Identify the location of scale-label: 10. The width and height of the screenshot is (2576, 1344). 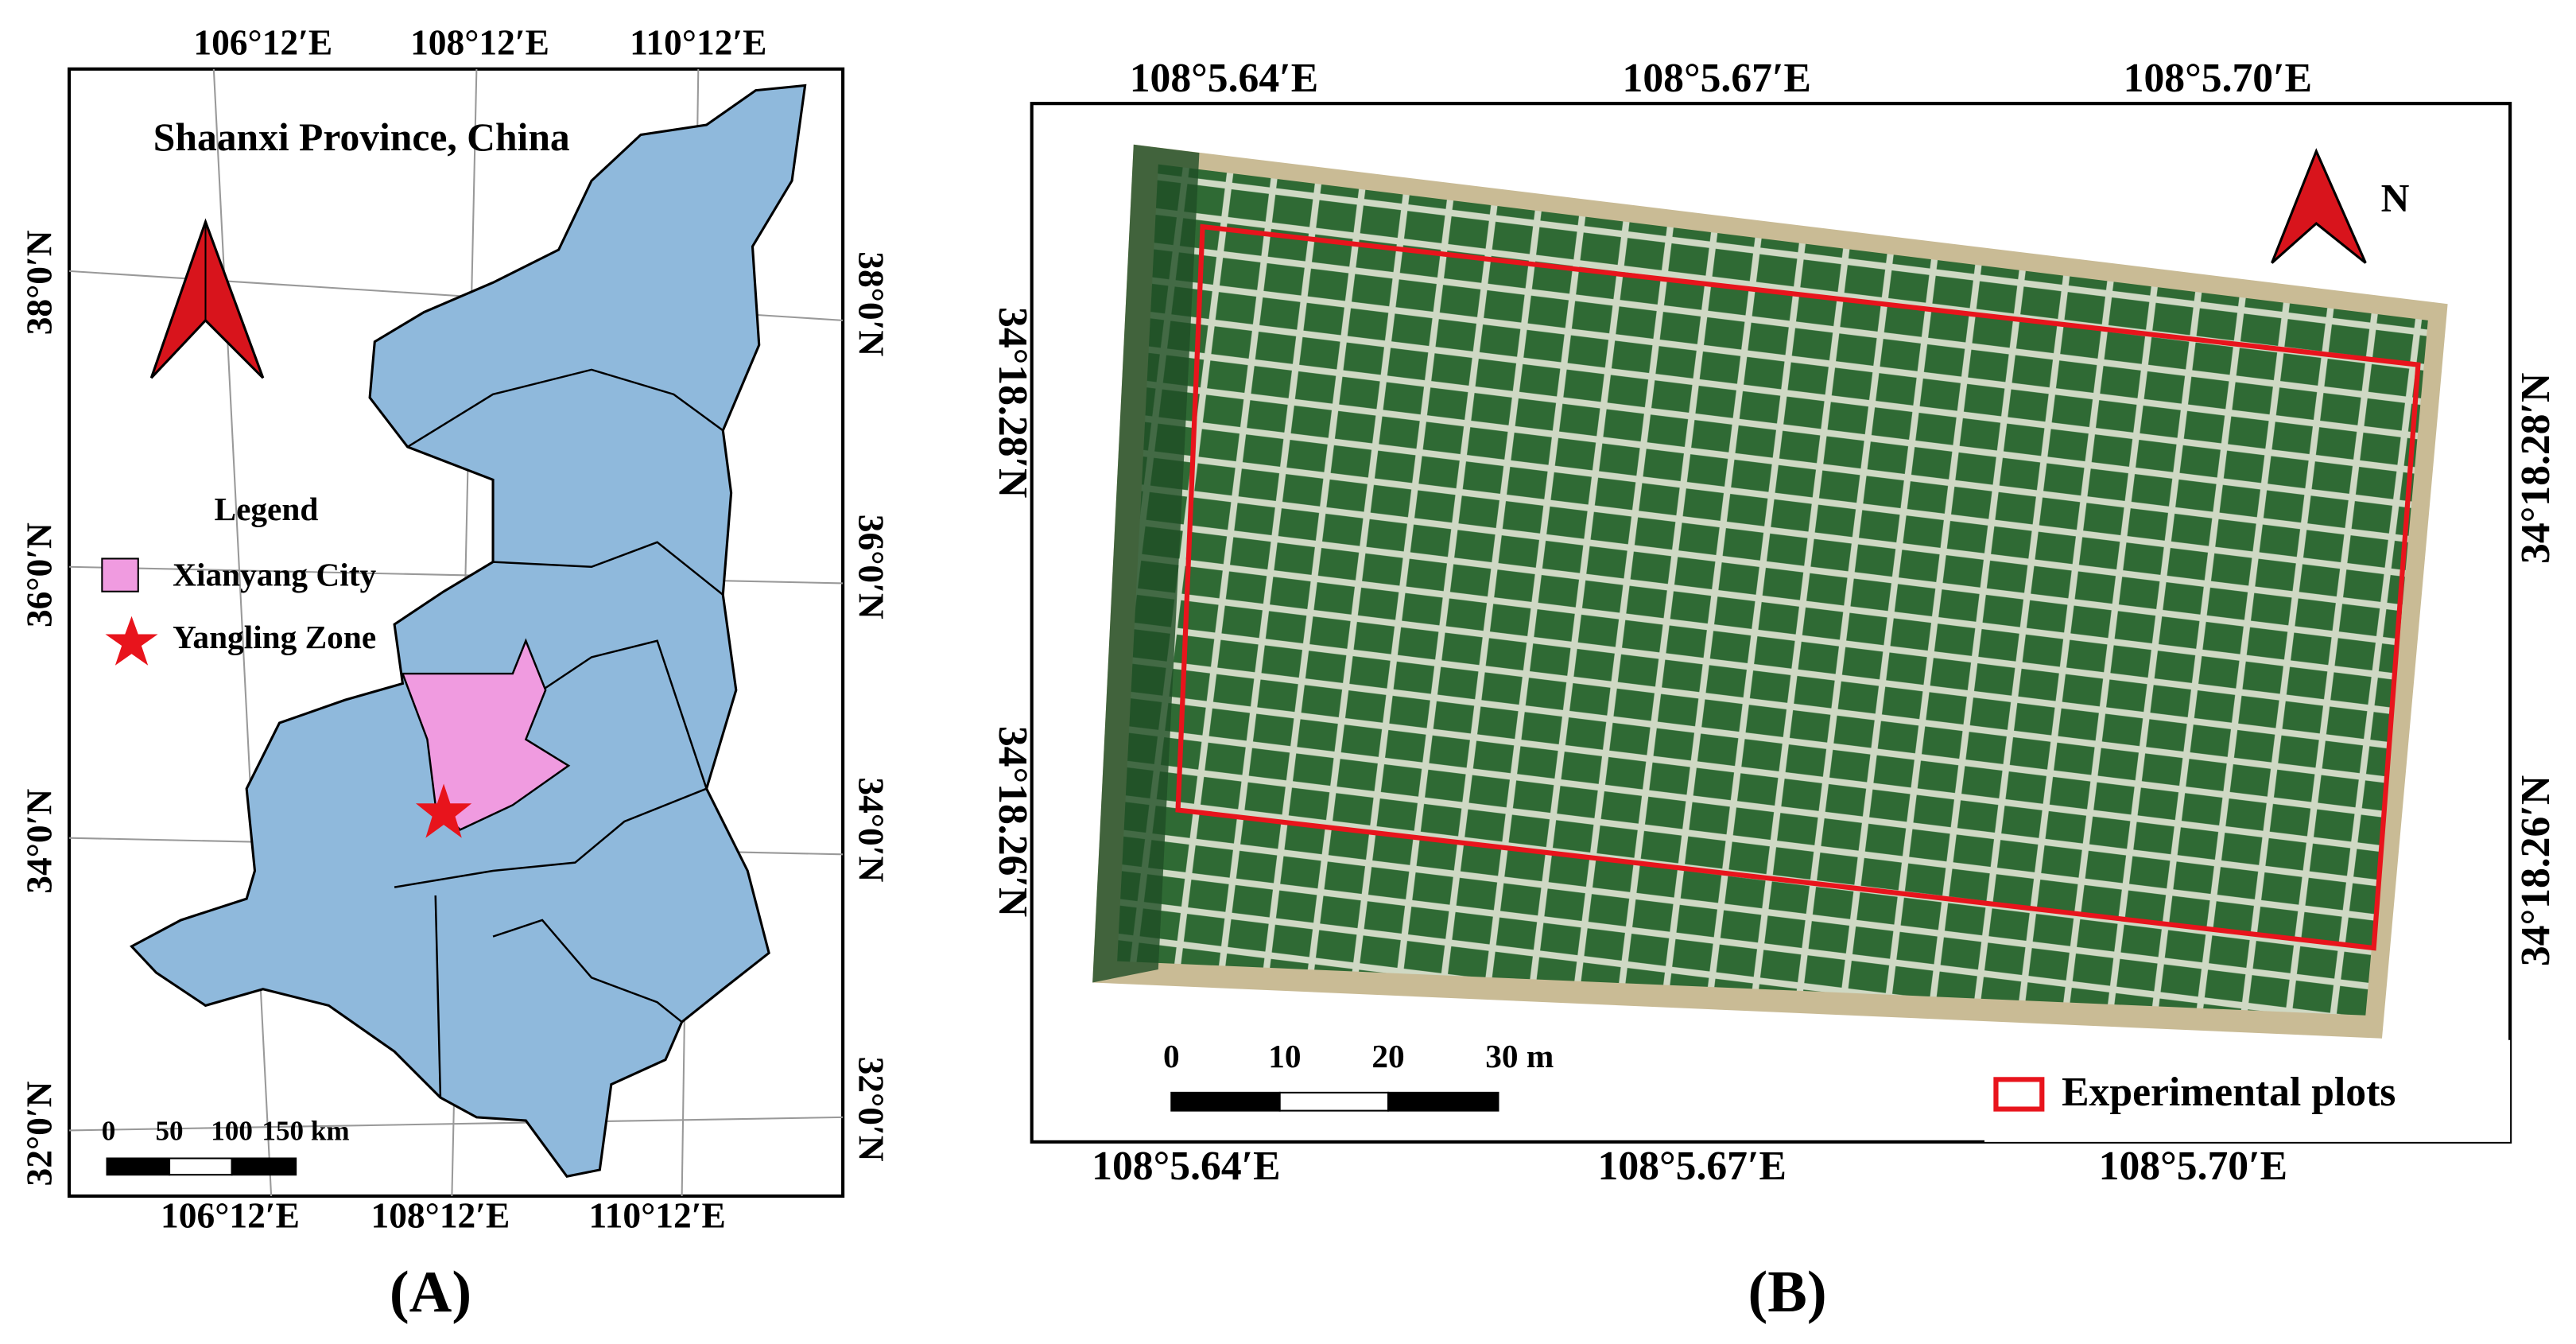
(1285, 1056).